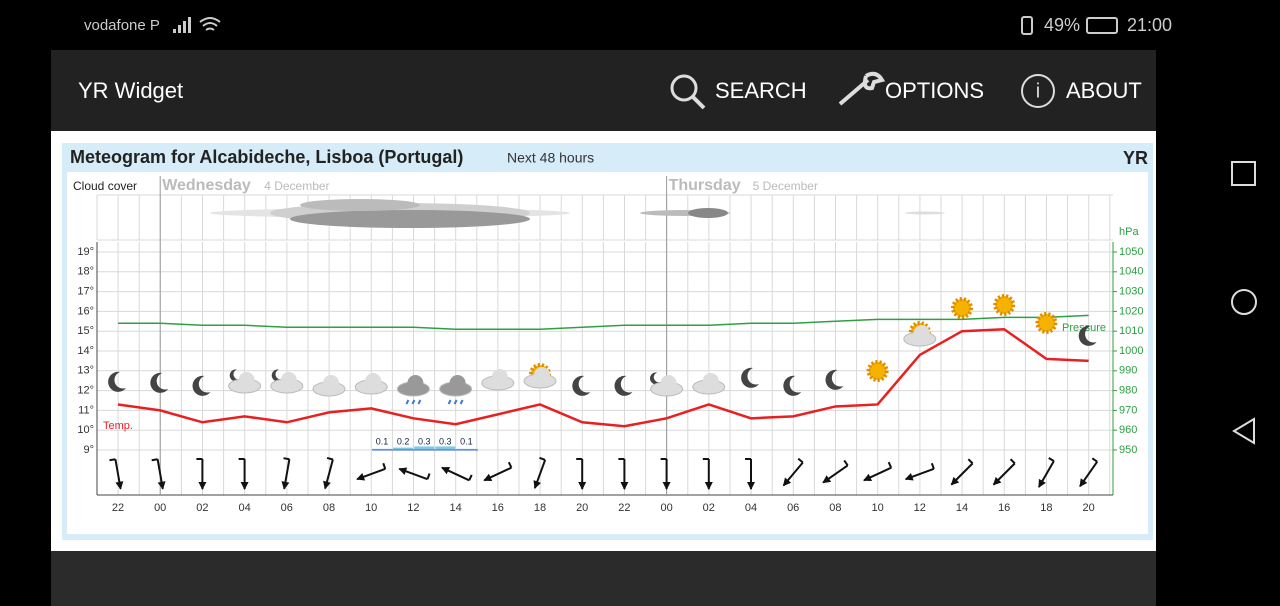  What do you see at coordinates (85, 331) in the screenshot?
I see `temp-tick-label: 15°` at bounding box center [85, 331].